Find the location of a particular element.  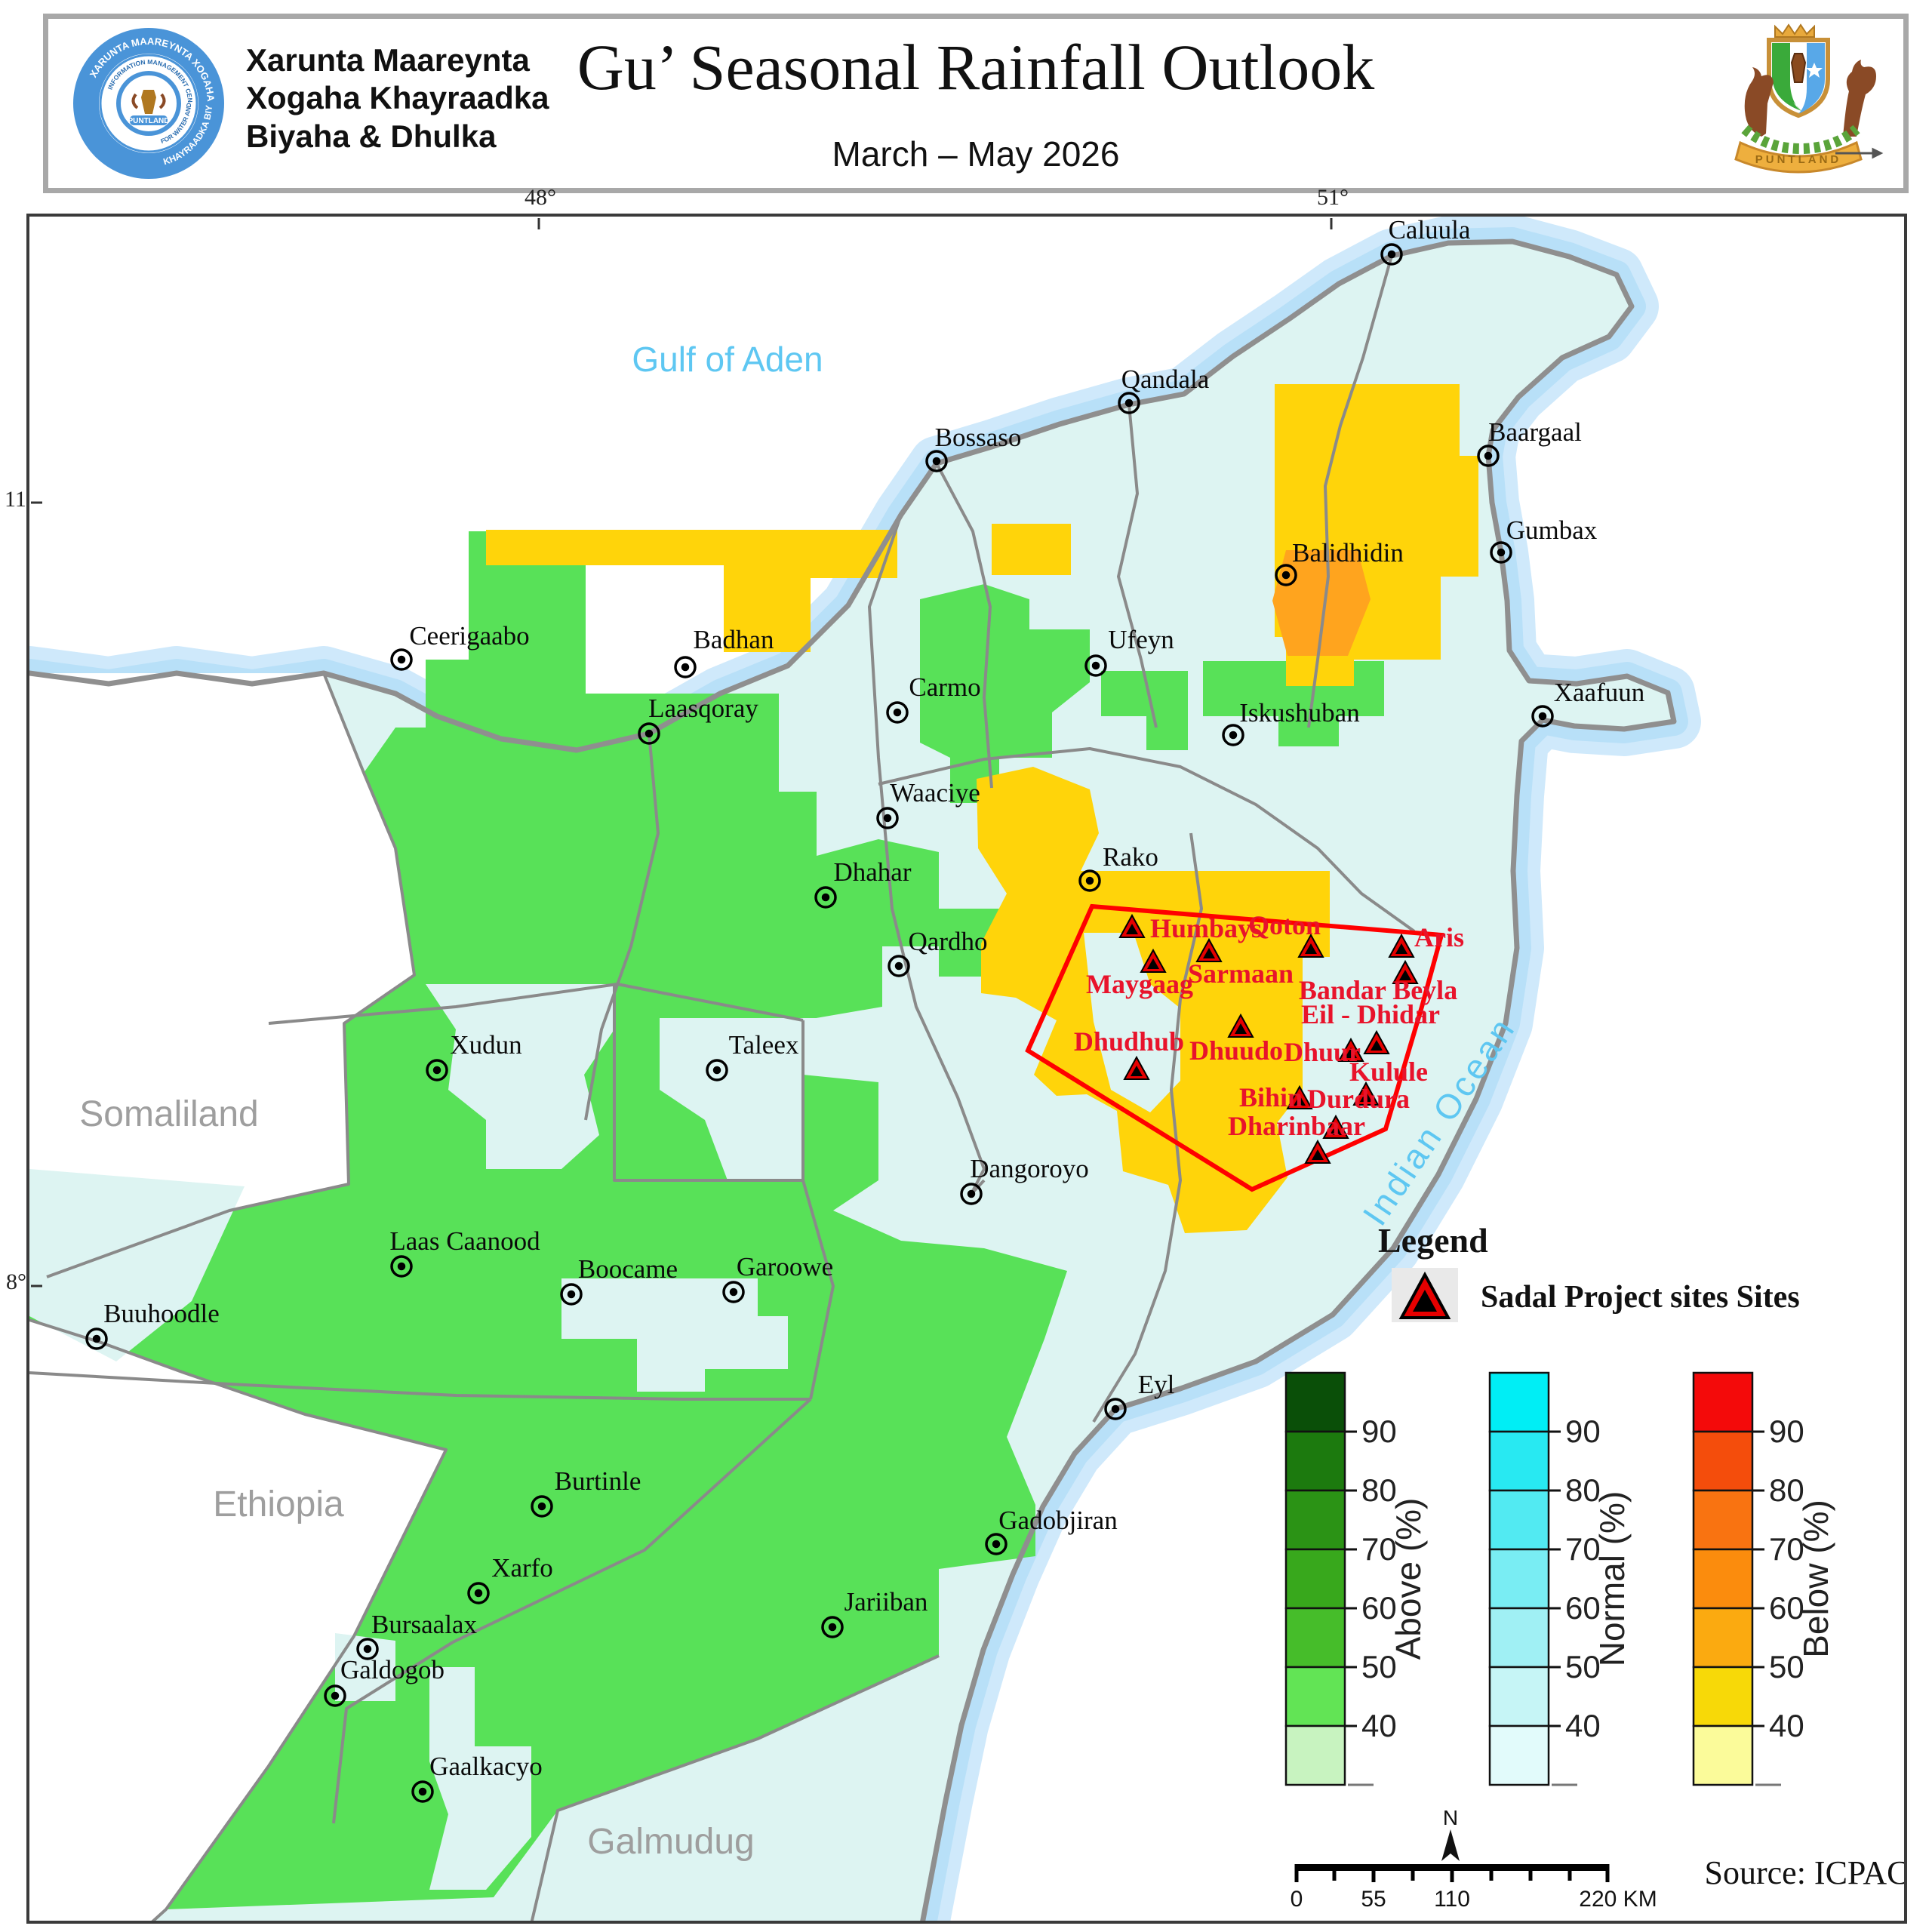

north-label: N is located at coordinates (1450, 1817).